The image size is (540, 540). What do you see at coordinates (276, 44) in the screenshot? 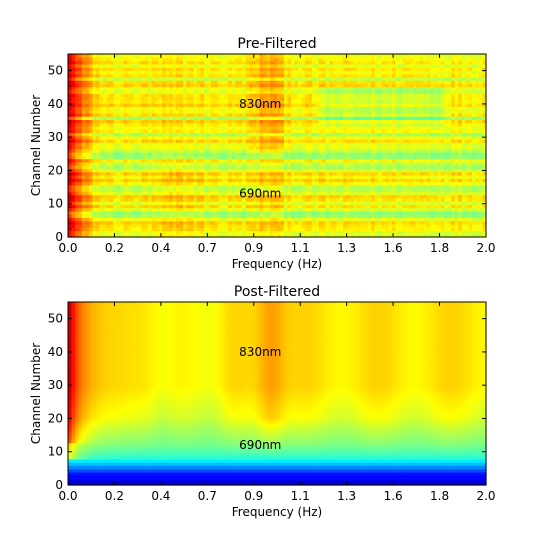
I see `pre-filtered-title: Pre-Filtered` at bounding box center [276, 44].